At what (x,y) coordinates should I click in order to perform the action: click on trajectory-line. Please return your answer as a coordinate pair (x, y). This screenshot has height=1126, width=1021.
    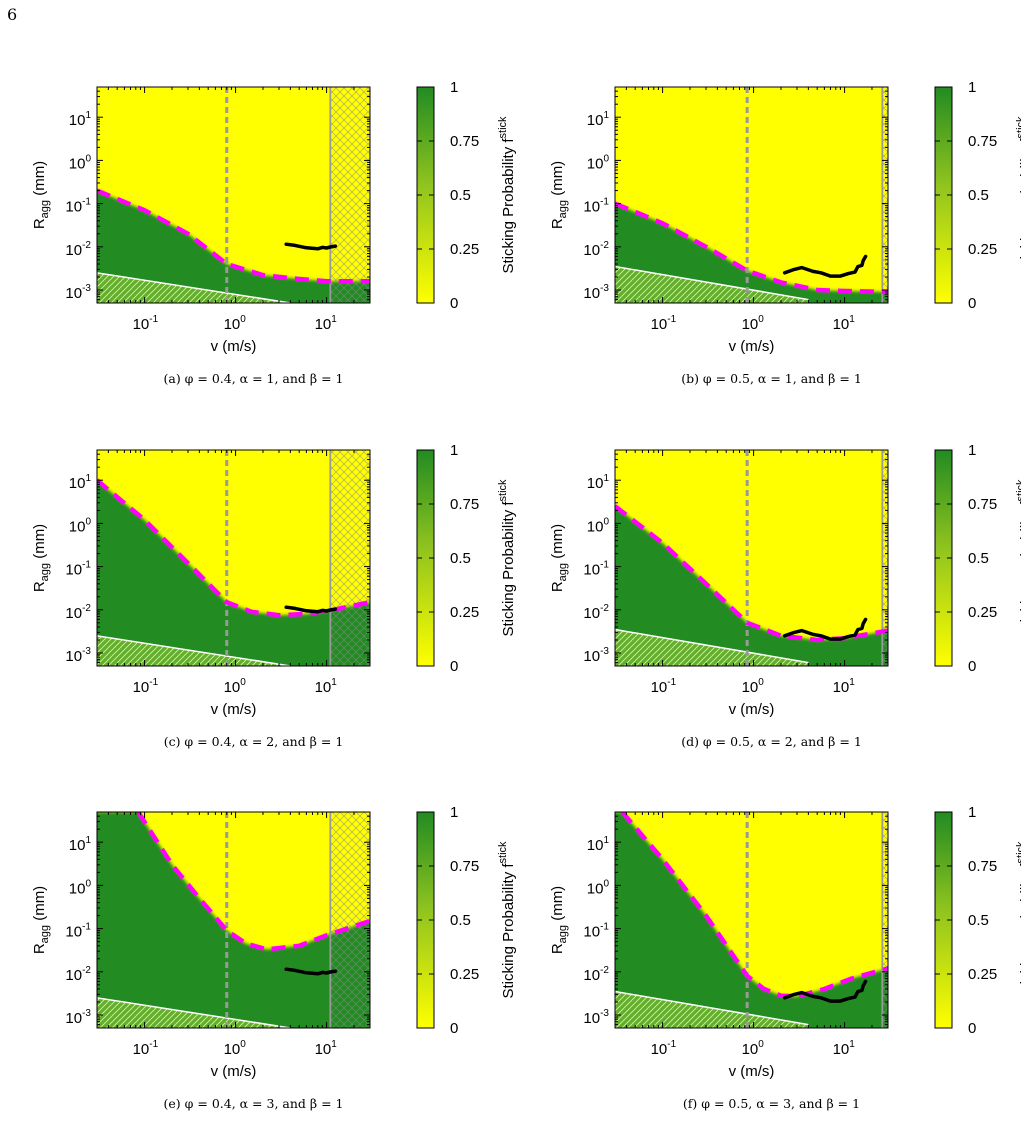
    Looking at the image, I should click on (311, 246).